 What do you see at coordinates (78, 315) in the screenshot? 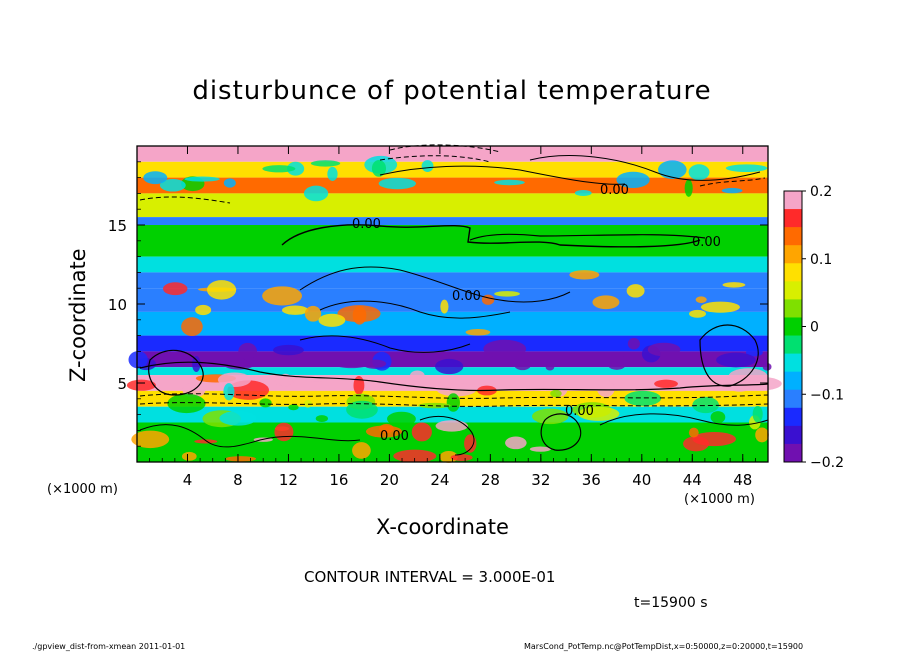
I see `y-axis-label: Z-coordinate` at bounding box center [78, 315].